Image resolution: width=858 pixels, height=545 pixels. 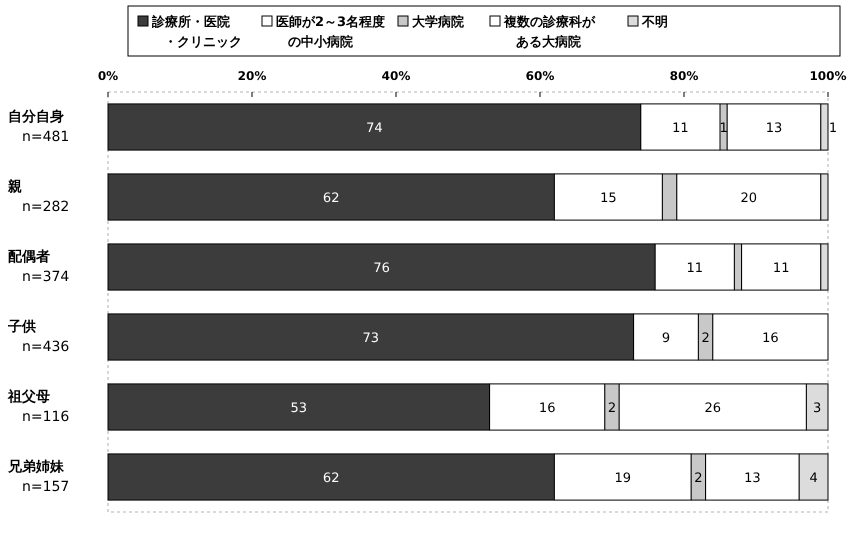 What do you see at coordinates (817, 408) in the screenshot?
I see `data-label: 3` at bounding box center [817, 408].